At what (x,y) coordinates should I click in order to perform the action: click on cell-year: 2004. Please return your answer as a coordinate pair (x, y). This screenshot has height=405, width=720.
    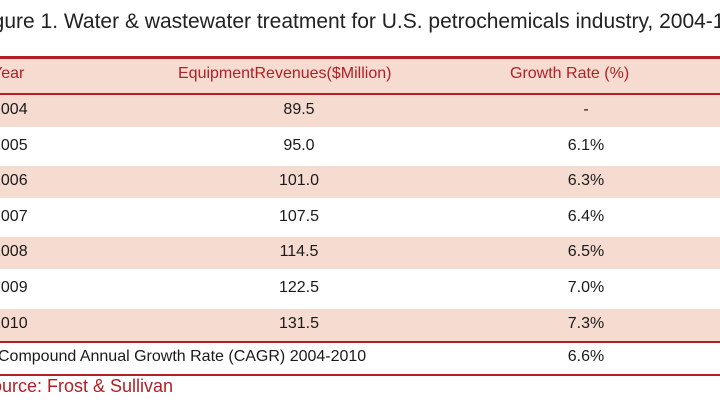
    Looking at the image, I should click on (14, 109).